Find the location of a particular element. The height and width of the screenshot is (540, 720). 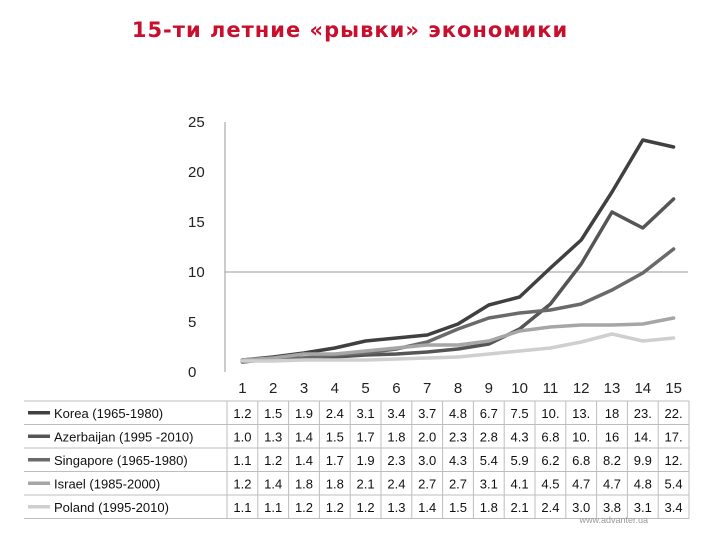

table-cell: 7.5 is located at coordinates (520, 413).